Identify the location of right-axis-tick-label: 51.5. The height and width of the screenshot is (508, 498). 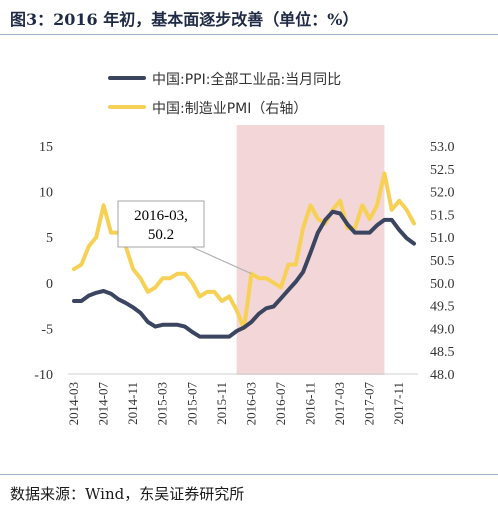
(442, 215).